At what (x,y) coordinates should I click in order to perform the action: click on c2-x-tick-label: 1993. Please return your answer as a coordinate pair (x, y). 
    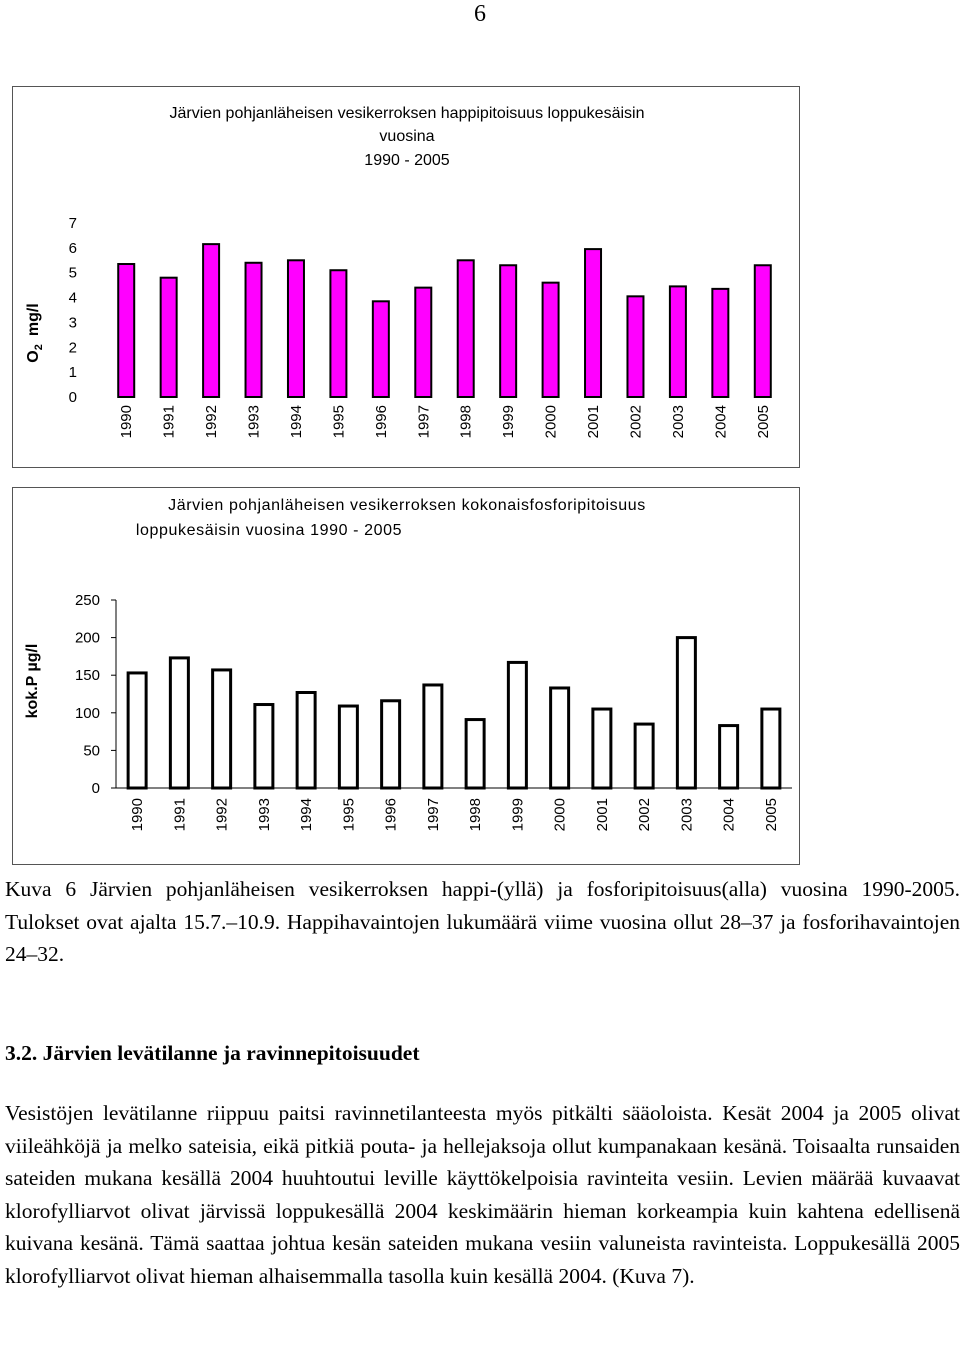
    Looking at the image, I should click on (264, 814).